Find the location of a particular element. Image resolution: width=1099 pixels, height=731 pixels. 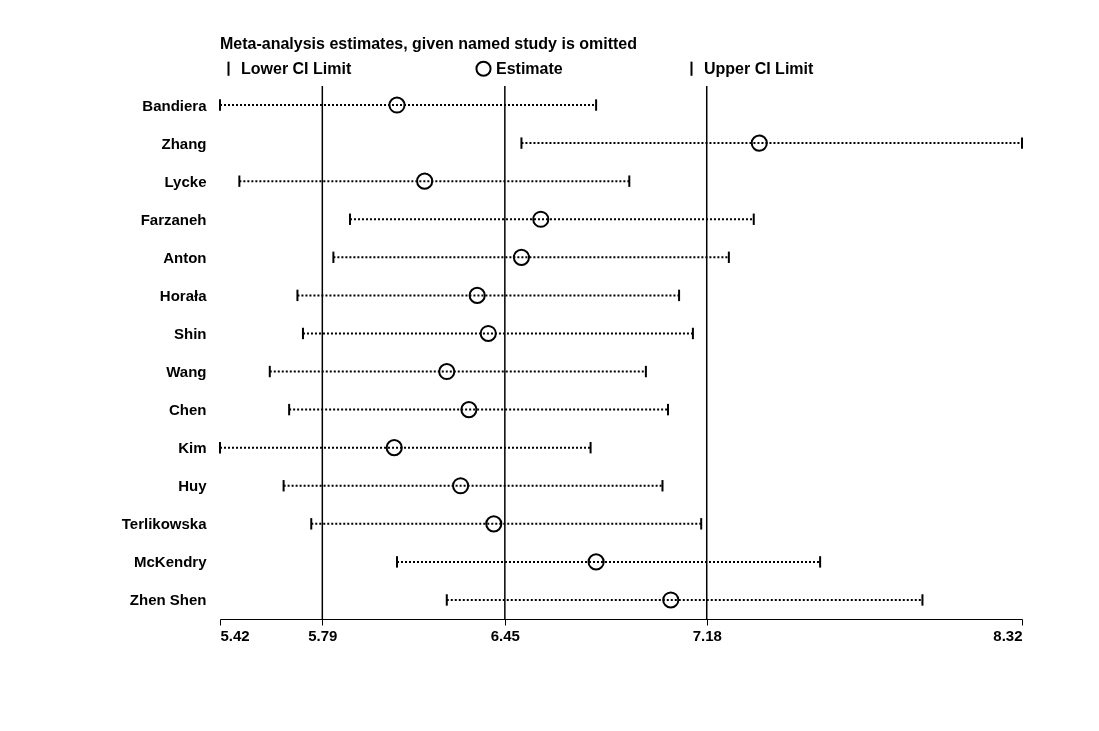

x-tick-label: 6.45 is located at coordinates (505, 635).